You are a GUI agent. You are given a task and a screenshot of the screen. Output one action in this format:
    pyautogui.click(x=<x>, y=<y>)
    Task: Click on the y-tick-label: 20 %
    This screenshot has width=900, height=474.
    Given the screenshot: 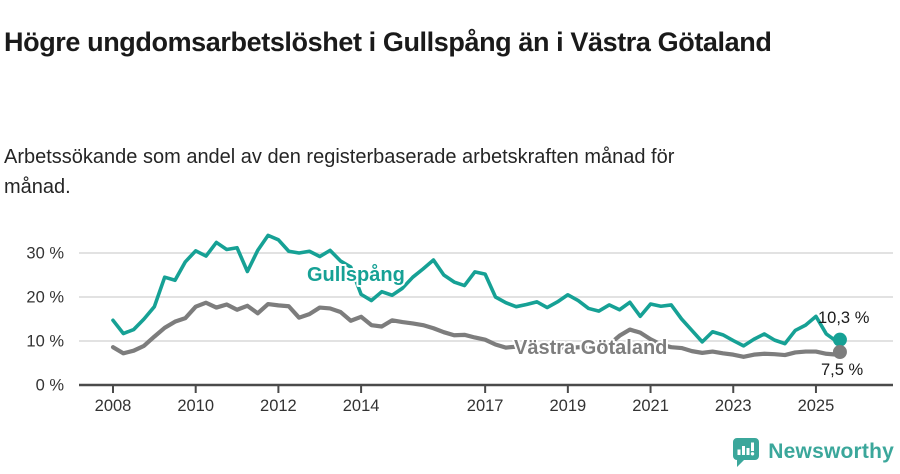 What is the action you would take?
    pyautogui.click(x=45, y=298)
    